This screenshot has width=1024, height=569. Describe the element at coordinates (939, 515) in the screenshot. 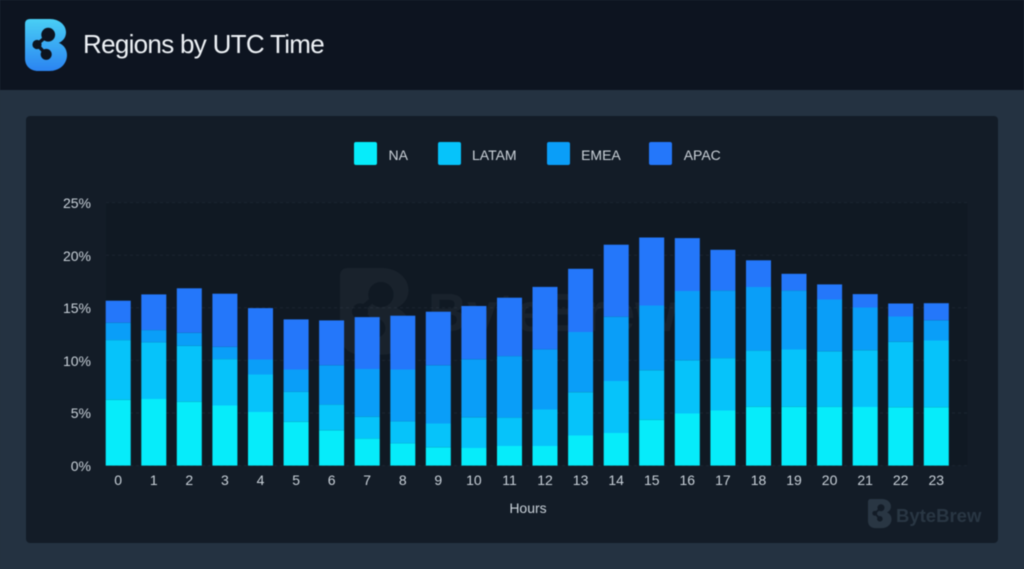

I see `svg-text: ByteBrew` at that location.